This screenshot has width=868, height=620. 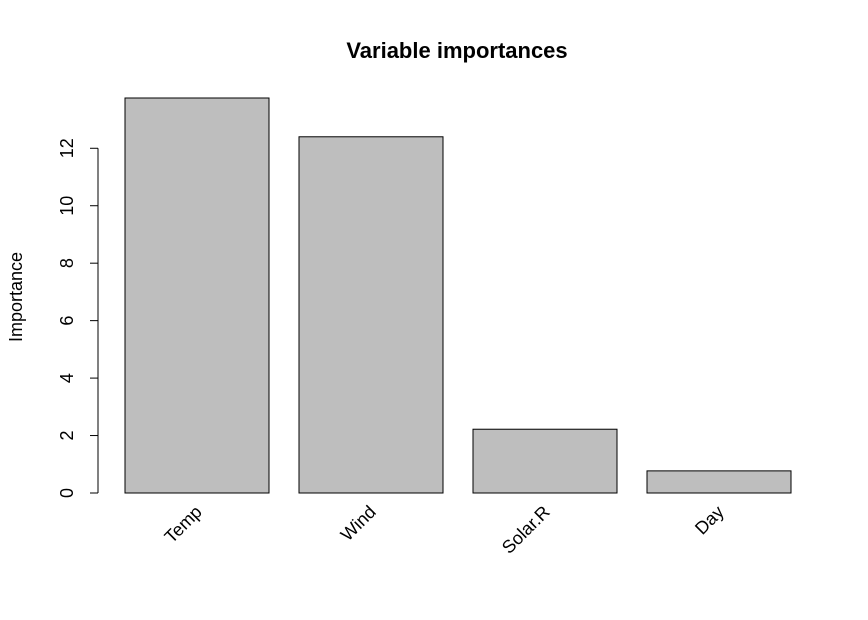 What do you see at coordinates (456, 50) in the screenshot?
I see `chart-title: Variable importances` at bounding box center [456, 50].